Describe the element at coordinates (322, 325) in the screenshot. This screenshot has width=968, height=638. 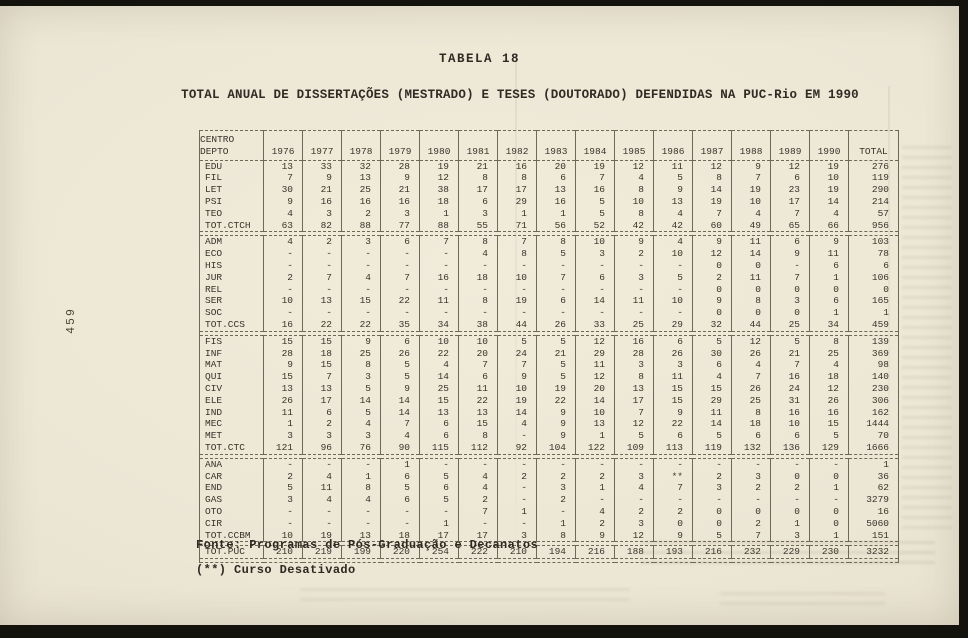
I see `table-cell: 22` at that location.